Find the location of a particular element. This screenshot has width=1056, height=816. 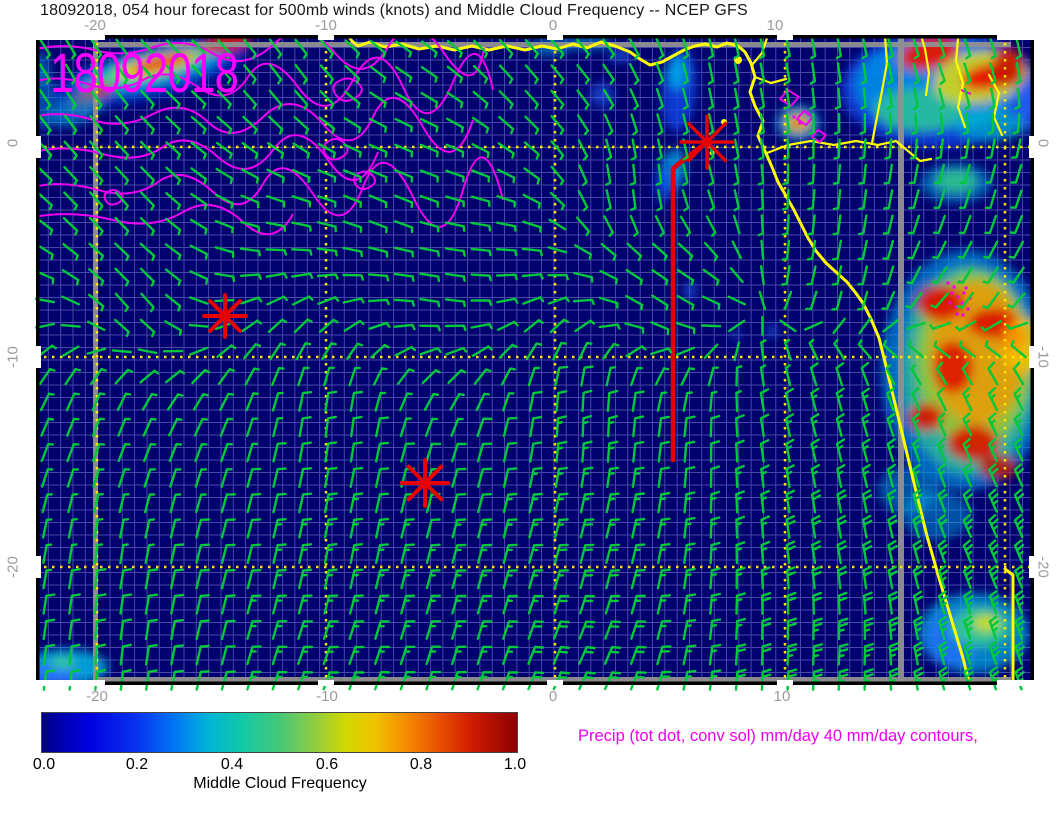

colorbar-tick: 0.6 is located at coordinates (327, 764).